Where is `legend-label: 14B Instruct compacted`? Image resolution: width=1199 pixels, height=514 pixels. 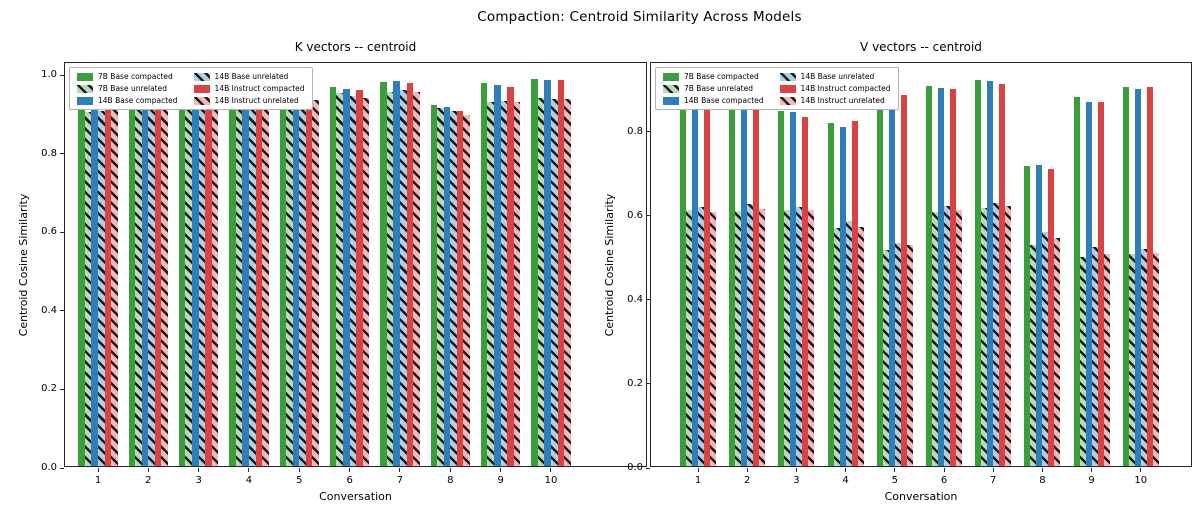 legend-label: 14B Instruct compacted is located at coordinates (845, 88).